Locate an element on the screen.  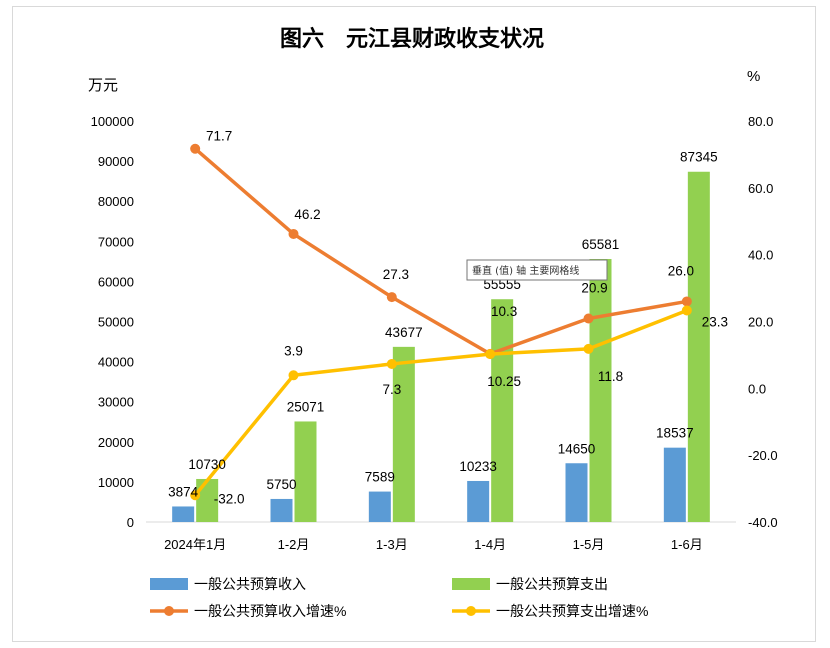
left-tick-label: 80000 is located at coordinates (116, 201).